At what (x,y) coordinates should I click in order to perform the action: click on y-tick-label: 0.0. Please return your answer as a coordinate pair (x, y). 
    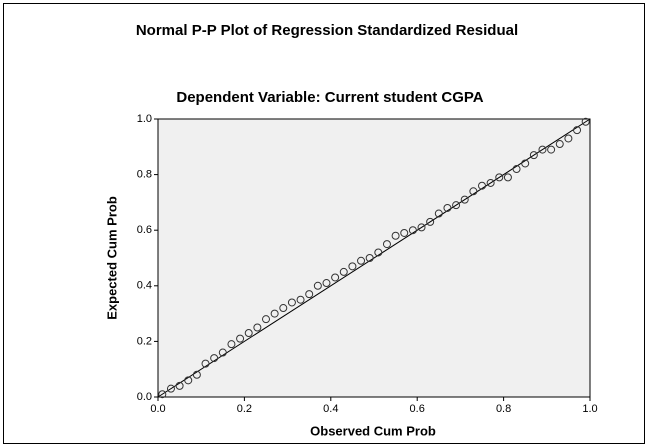
    Looking at the image, I should click on (144, 397).